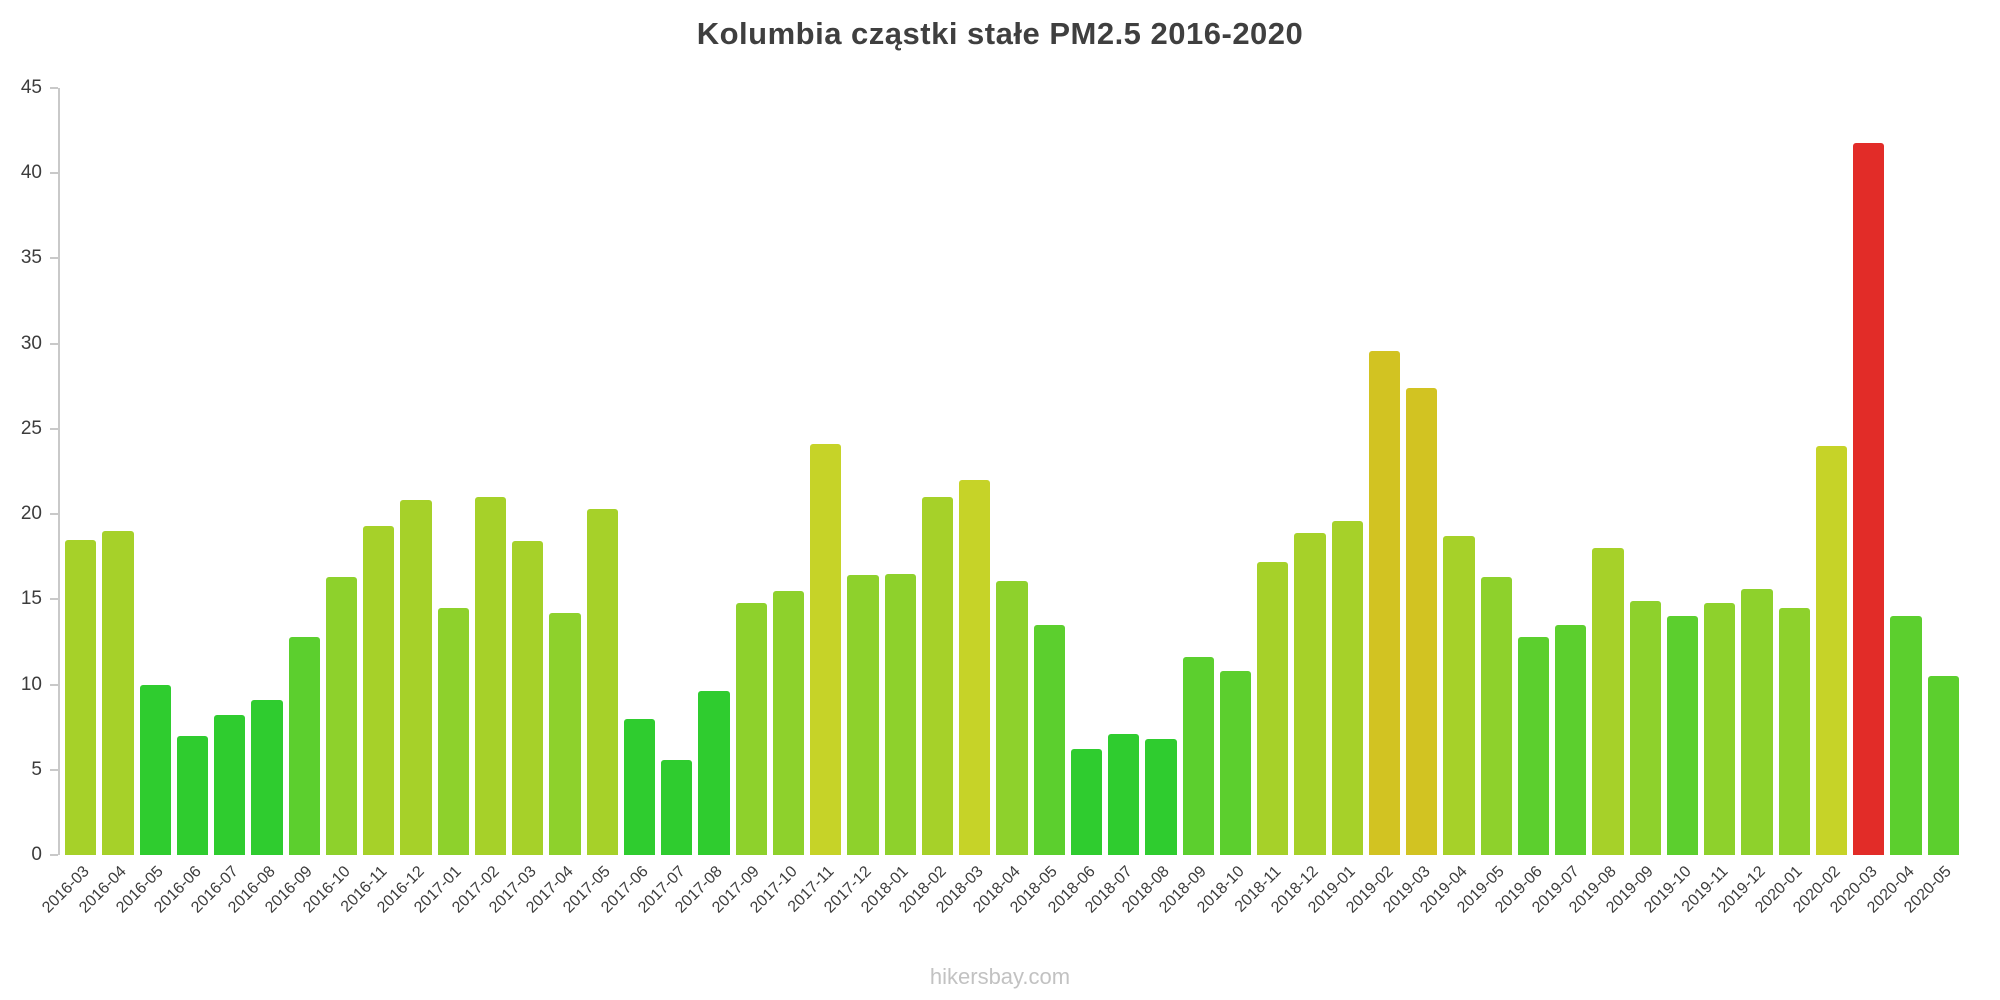  Describe the element at coordinates (1745, 502) in the screenshot. I see `bar-slot: 2019-12` at that location.